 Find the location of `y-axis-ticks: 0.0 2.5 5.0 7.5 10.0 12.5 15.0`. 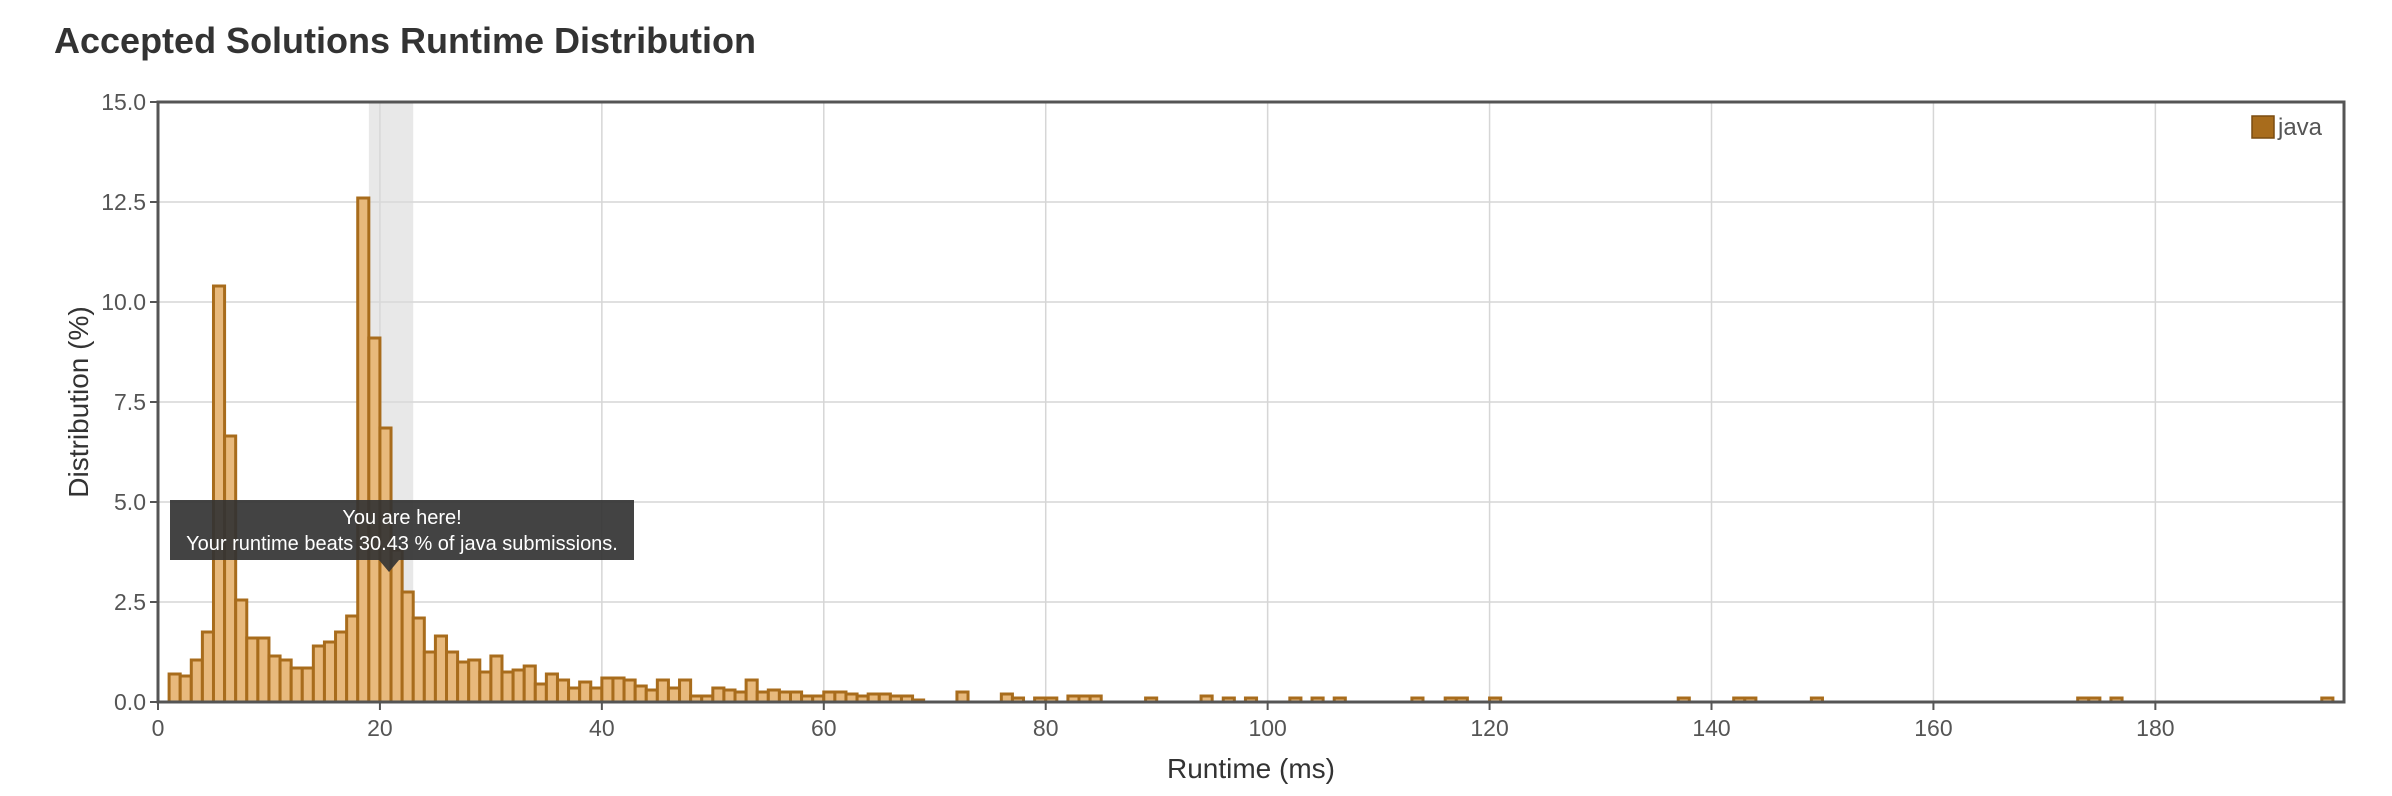

y-axis-ticks: 0.0 2.5 5.0 7.5 10.0 12.5 15.0 is located at coordinates (129, 402).